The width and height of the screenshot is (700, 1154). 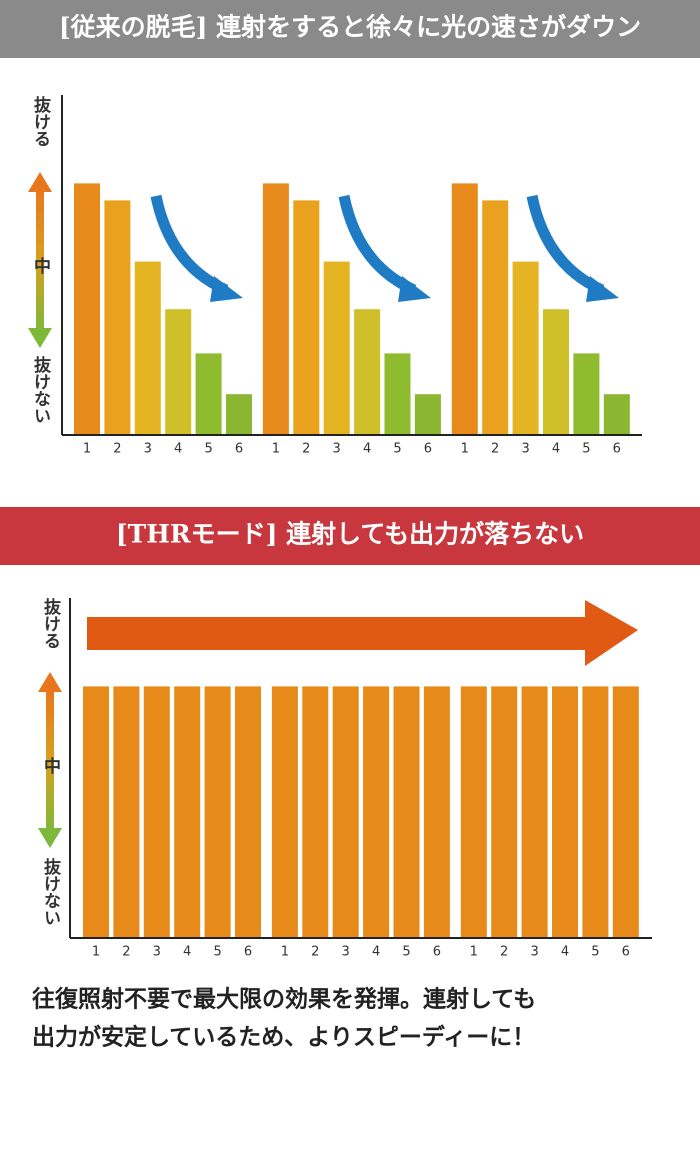 I want to click on caption-line: 往復照射不要で最大限の効果を発揮。連射しても, so click(x=284, y=999).